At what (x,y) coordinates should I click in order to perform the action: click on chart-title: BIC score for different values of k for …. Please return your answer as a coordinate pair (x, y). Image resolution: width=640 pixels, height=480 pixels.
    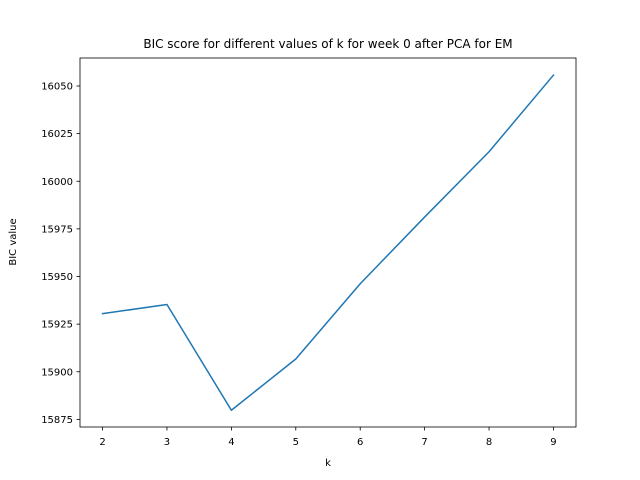
    Looking at the image, I should click on (327, 44).